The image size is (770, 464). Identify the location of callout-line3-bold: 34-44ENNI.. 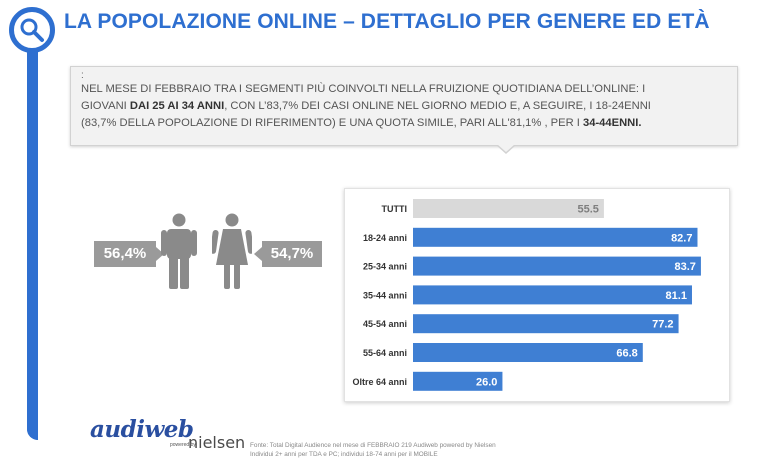
(612, 123).